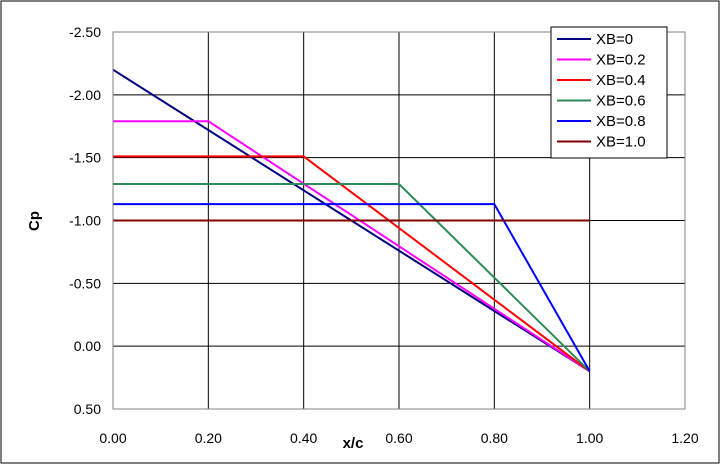 The width and height of the screenshot is (720, 464). Describe the element at coordinates (85, 32) in the screenshot. I see `y-tick-label: -2.50` at that location.